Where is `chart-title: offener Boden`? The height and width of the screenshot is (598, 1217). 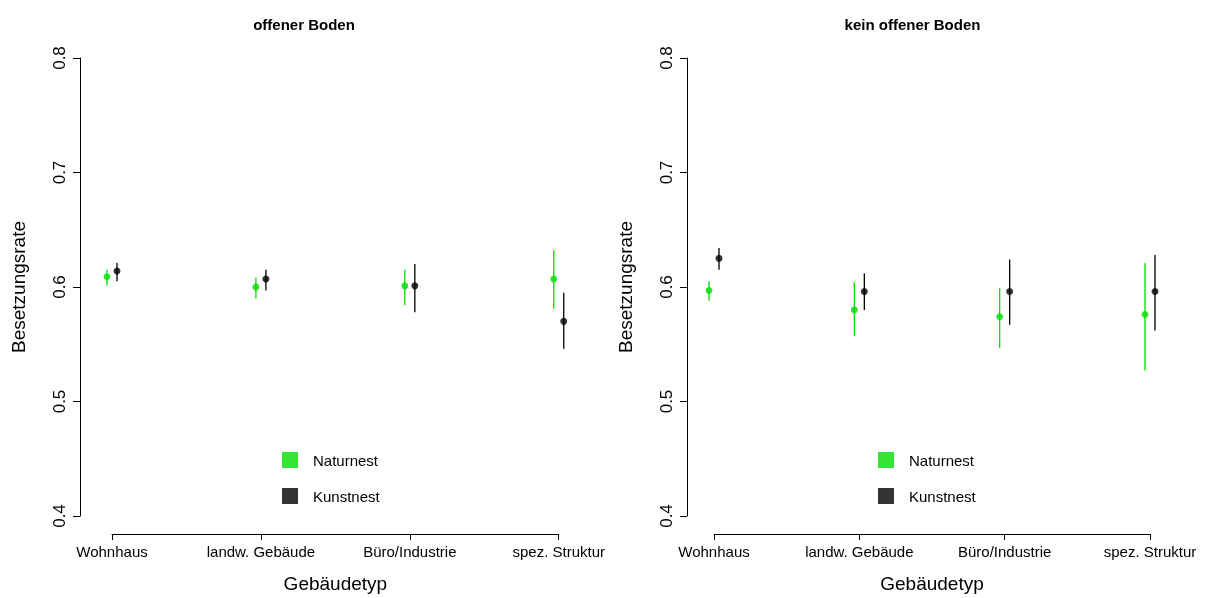 chart-title: offener Boden is located at coordinates (304, 24).